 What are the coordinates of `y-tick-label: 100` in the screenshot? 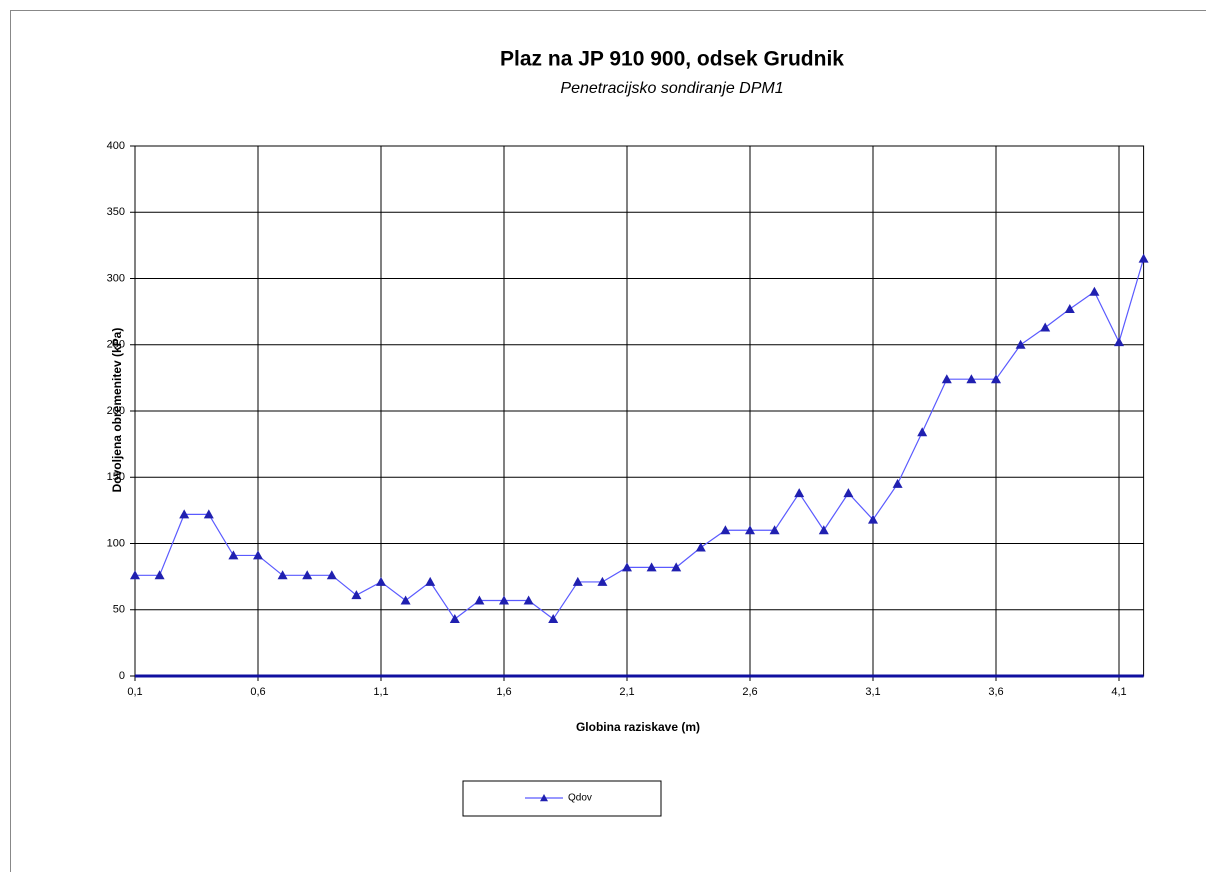 It's located at (116, 543).